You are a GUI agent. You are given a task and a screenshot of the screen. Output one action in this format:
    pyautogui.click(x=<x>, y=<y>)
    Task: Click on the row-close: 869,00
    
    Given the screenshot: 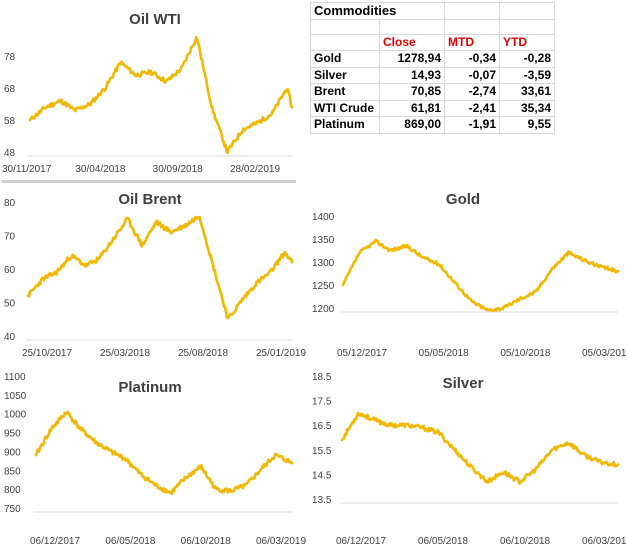 What is the action you would take?
    pyautogui.click(x=412, y=125)
    